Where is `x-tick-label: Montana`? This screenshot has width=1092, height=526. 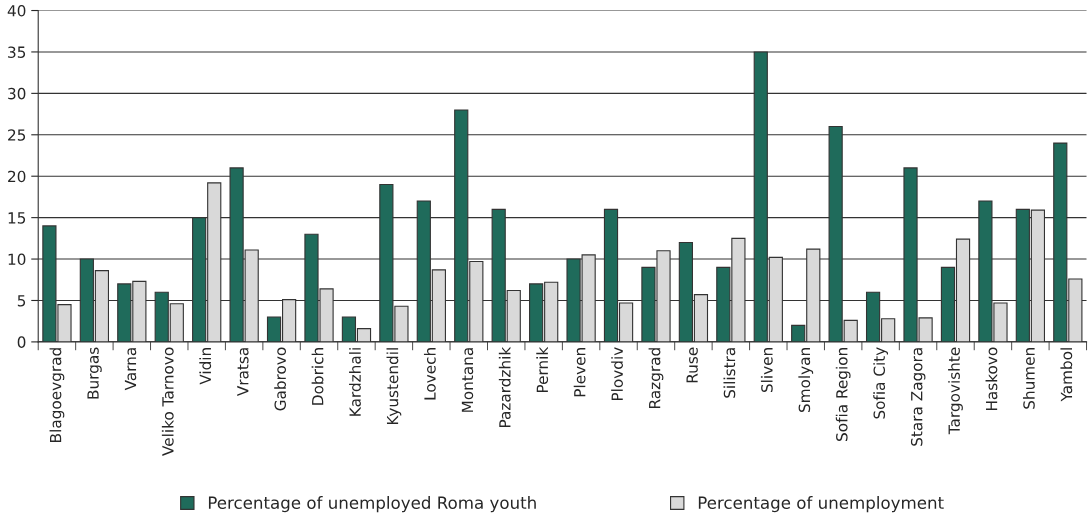
x-tick-label: Montana is located at coordinates (467, 380).